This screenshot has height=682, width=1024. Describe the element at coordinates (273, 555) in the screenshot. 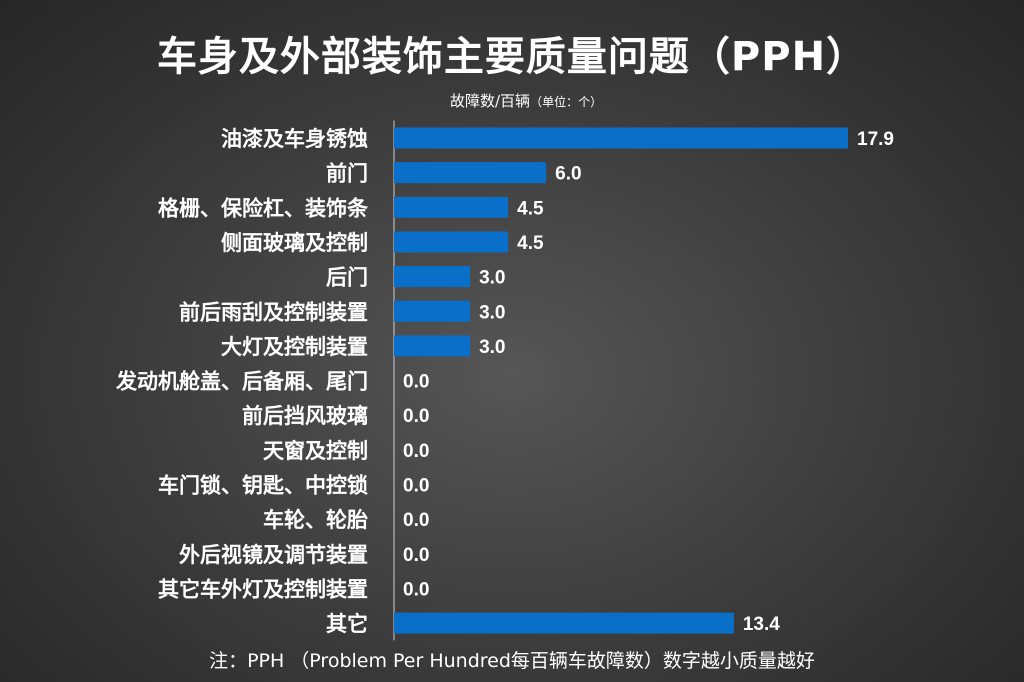

I see `category-label: 外后视镜及调节装置` at that location.